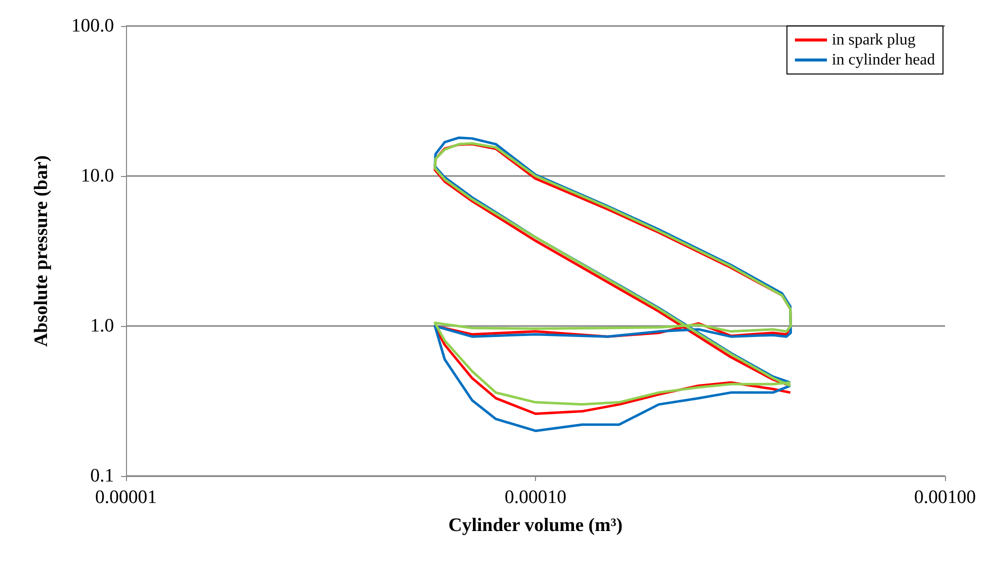  What do you see at coordinates (535, 525) in the screenshot?
I see `x-axis-title: Cylinder volume (m³)` at bounding box center [535, 525].